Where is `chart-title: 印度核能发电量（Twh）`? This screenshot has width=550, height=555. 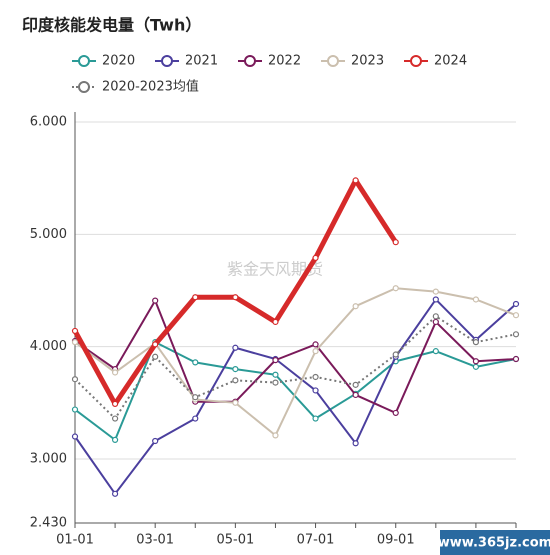
chart-title: 印度核能发电量（Twh） is located at coordinates (111, 25).